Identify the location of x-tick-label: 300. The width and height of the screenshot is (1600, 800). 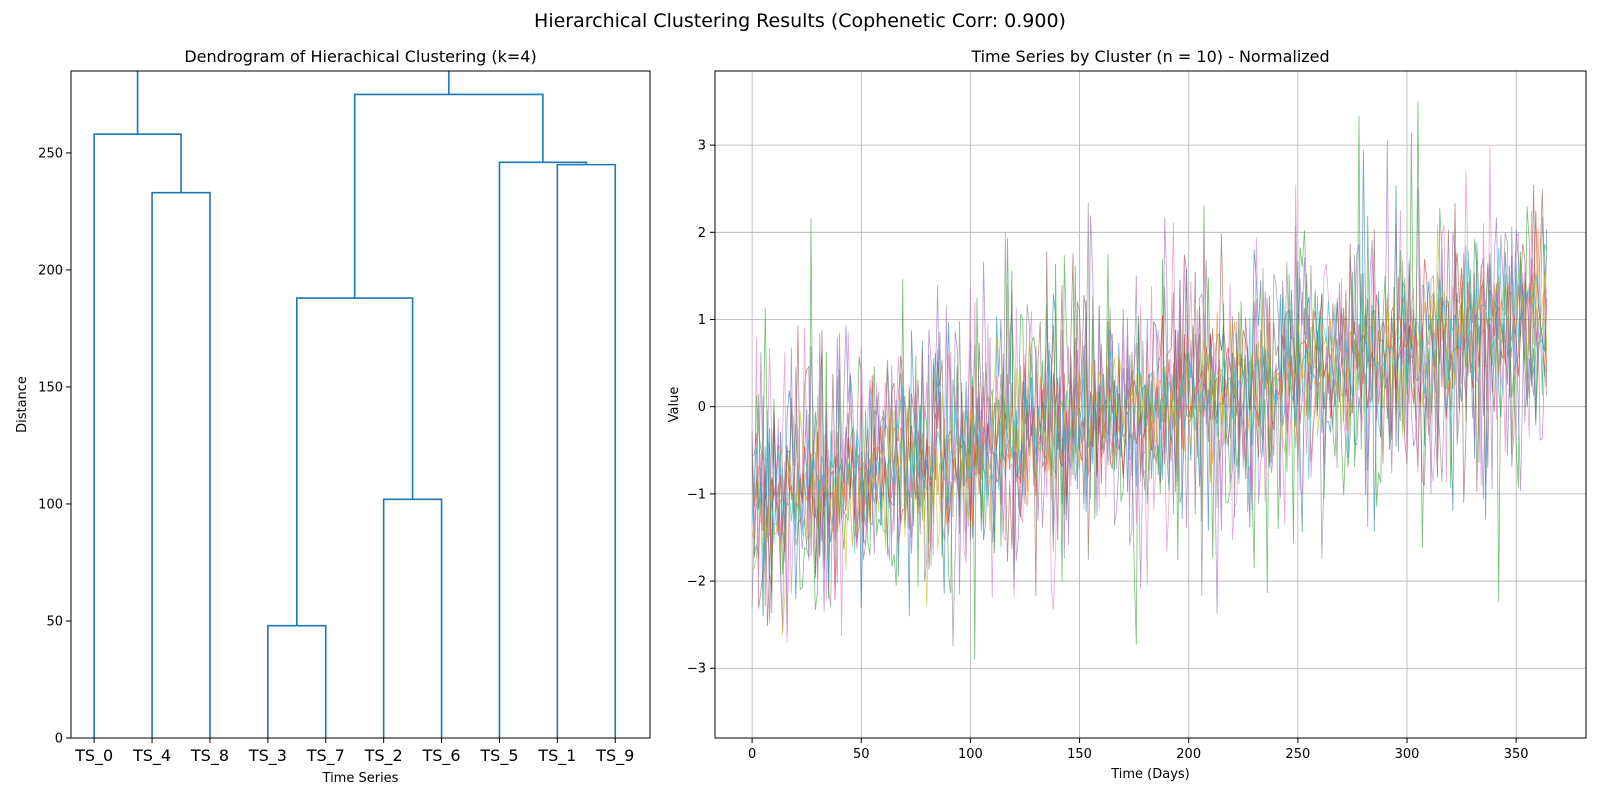
(1407, 754).